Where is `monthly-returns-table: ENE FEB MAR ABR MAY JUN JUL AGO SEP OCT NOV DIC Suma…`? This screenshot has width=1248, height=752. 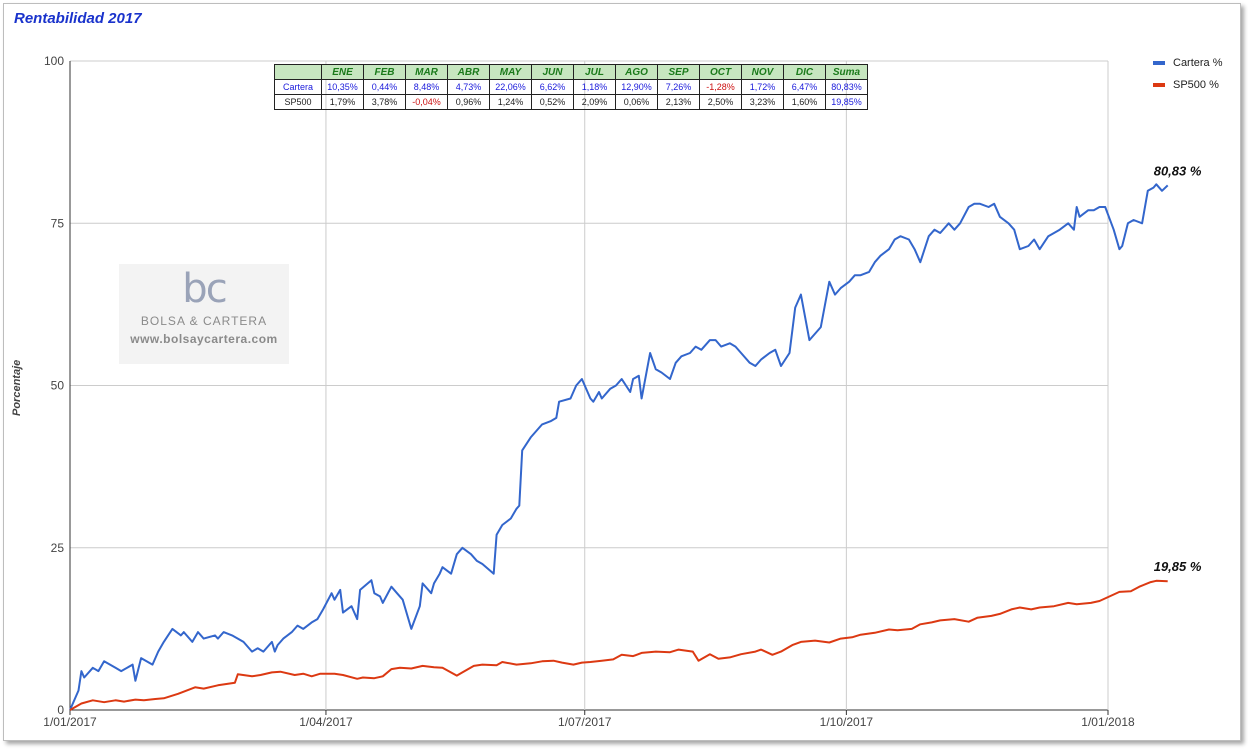 monthly-returns-table: ENE FEB MAR ABR MAY JUN JUL AGO SEP OCT NOV DIC Suma… is located at coordinates (571, 87).